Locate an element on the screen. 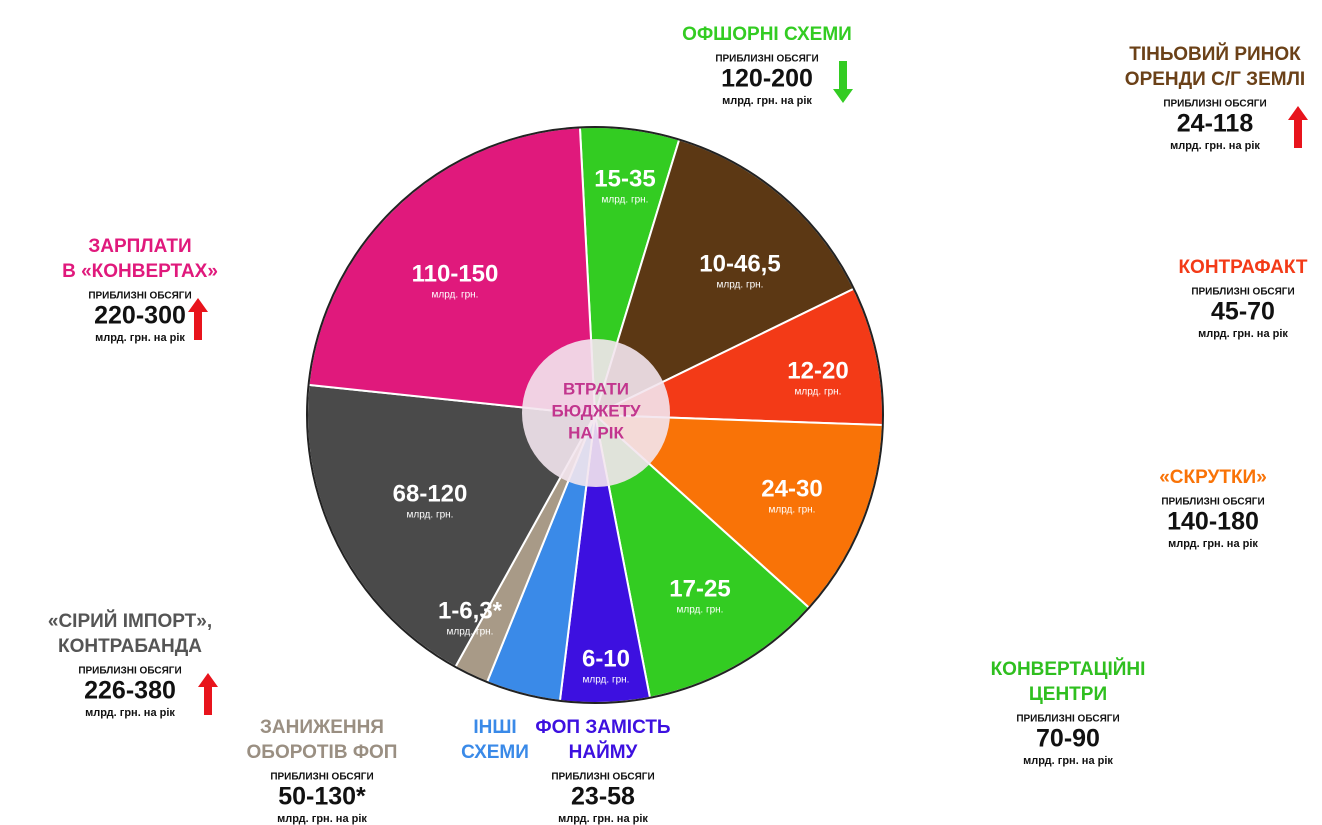 The height and width of the screenshot is (825, 1322). center-label: БЮДЖЕТУ is located at coordinates (596, 410).